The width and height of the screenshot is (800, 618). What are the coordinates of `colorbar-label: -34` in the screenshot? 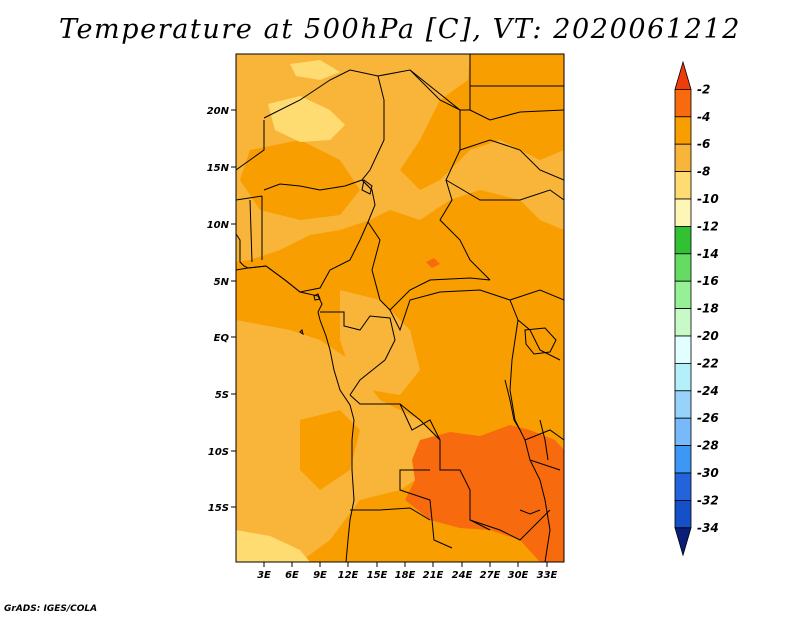 It's located at (708, 528).